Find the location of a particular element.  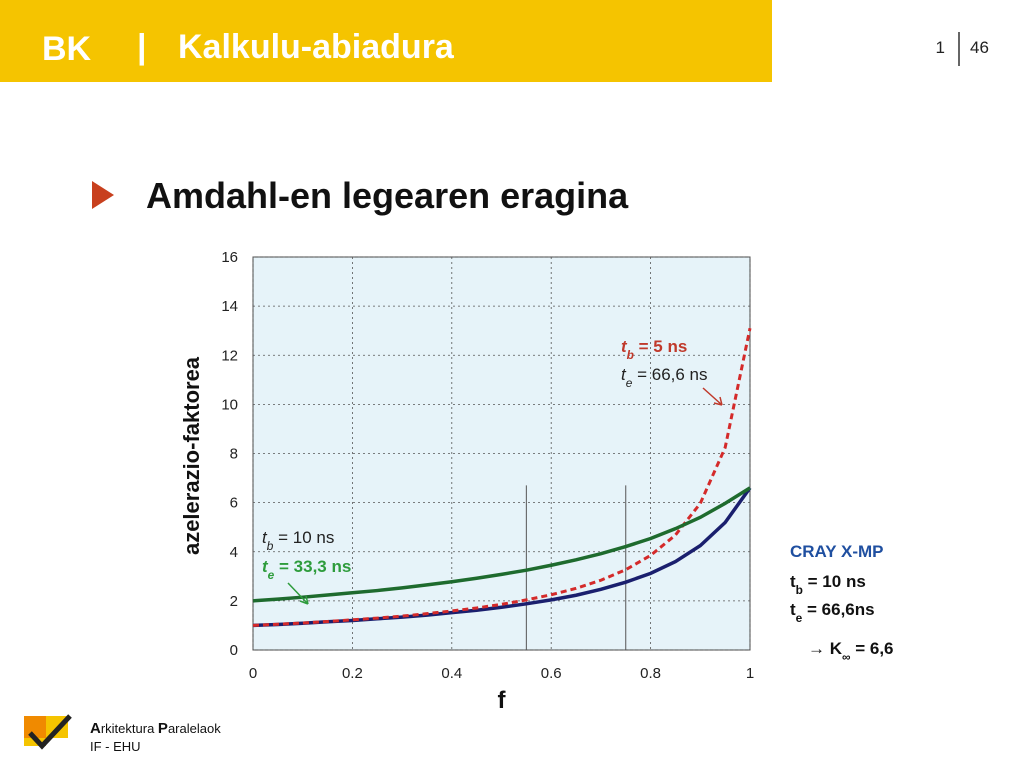

logo-square is located at coordinates (35, 727).